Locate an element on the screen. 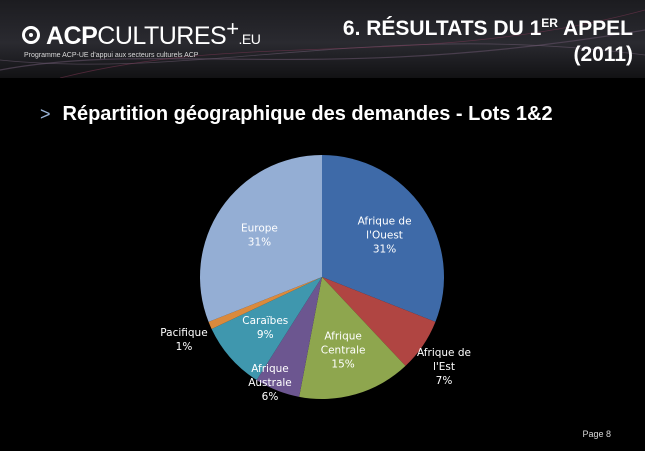 This screenshot has width=645, height=451. logo-brand-light: CULTURES is located at coordinates (162, 36).